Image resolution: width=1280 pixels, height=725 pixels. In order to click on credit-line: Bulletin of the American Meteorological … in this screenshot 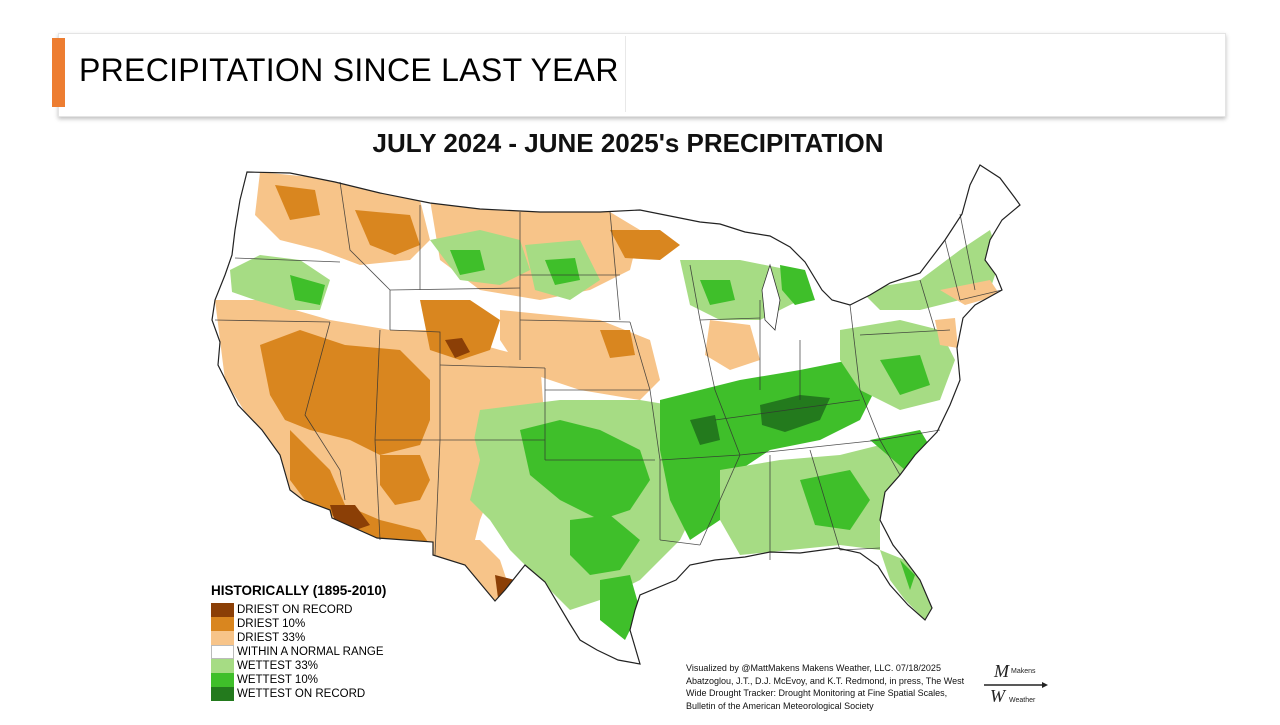, I will do `click(780, 705)`.